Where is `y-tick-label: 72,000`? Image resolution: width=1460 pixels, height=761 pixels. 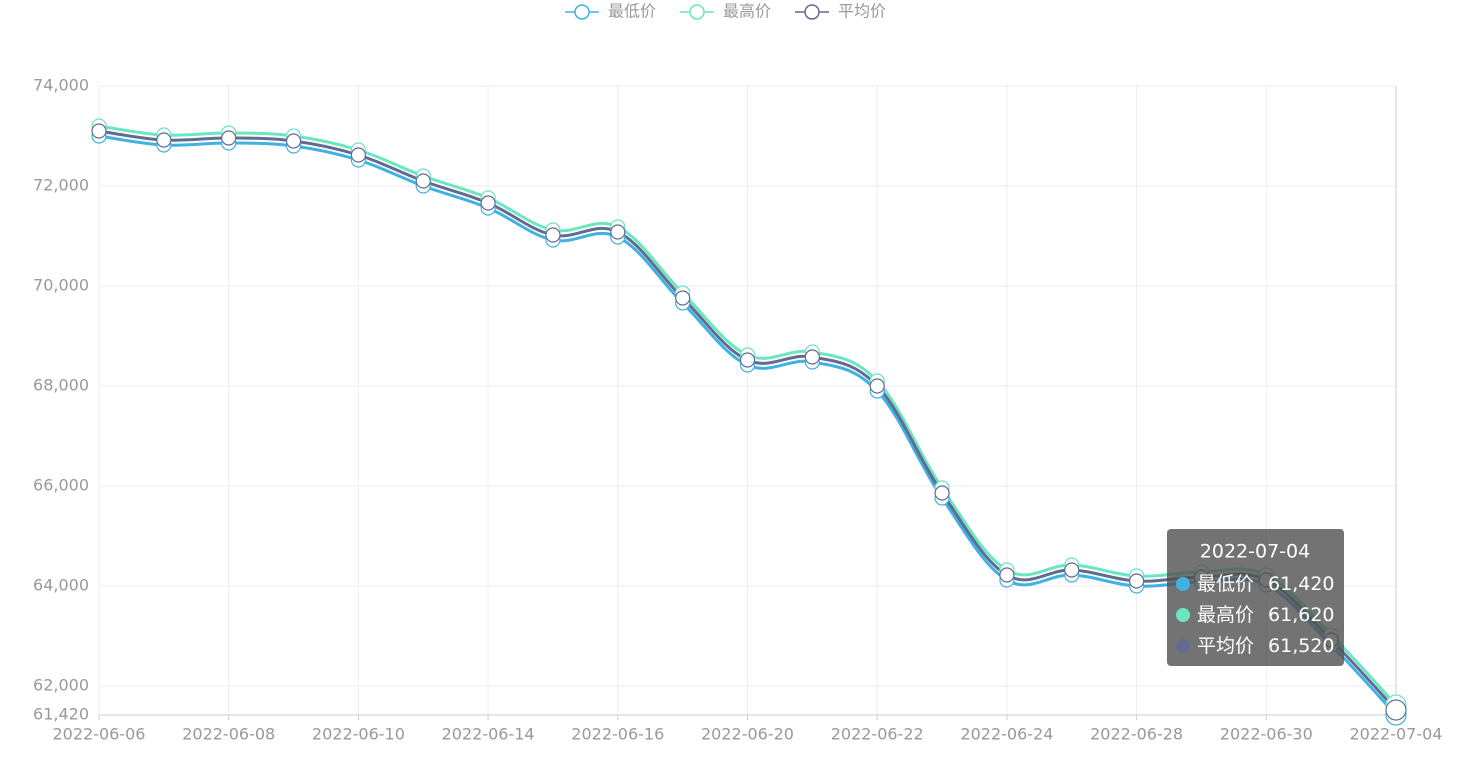
y-tick-label: 72,000 is located at coordinates (61, 185).